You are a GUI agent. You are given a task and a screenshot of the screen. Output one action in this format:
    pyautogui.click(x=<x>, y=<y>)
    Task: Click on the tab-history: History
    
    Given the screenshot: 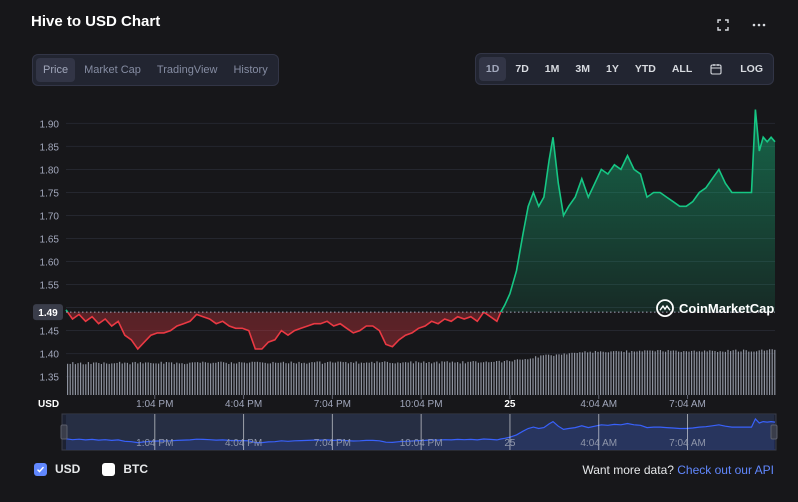 What is the action you would take?
    pyautogui.click(x=250, y=70)
    